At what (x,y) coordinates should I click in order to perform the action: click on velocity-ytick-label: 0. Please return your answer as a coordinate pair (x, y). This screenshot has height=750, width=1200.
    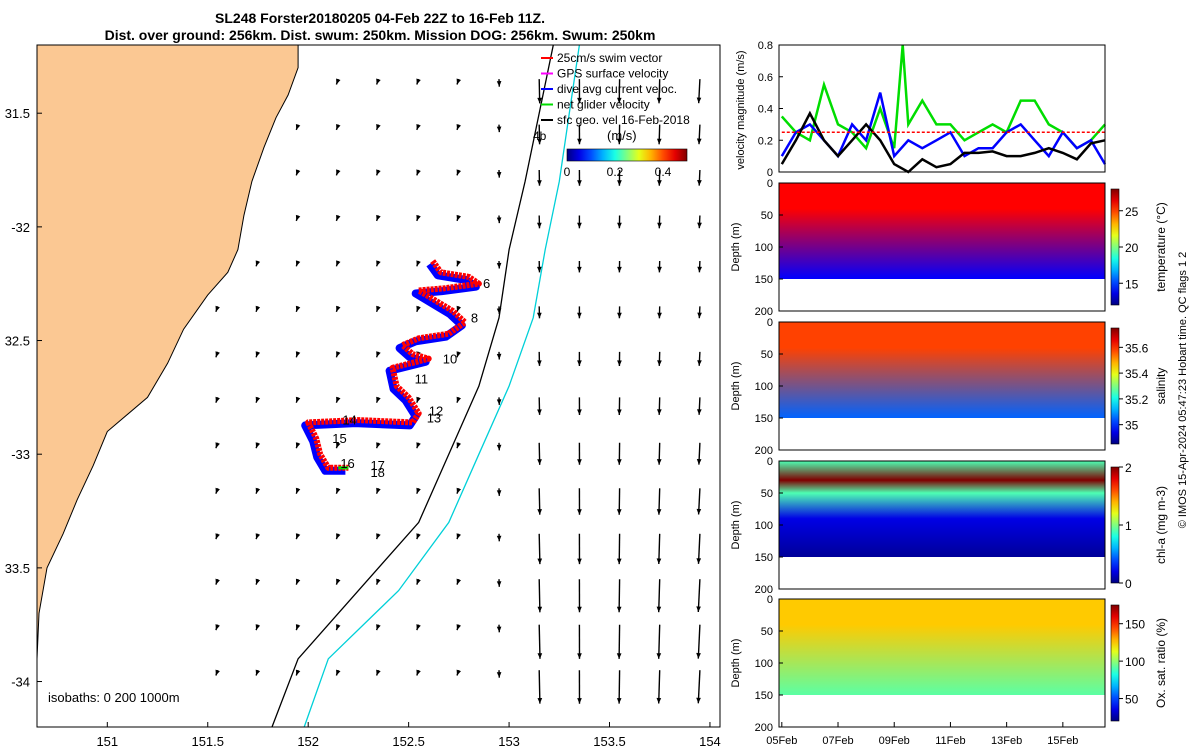
    Looking at the image, I should click on (770, 173).